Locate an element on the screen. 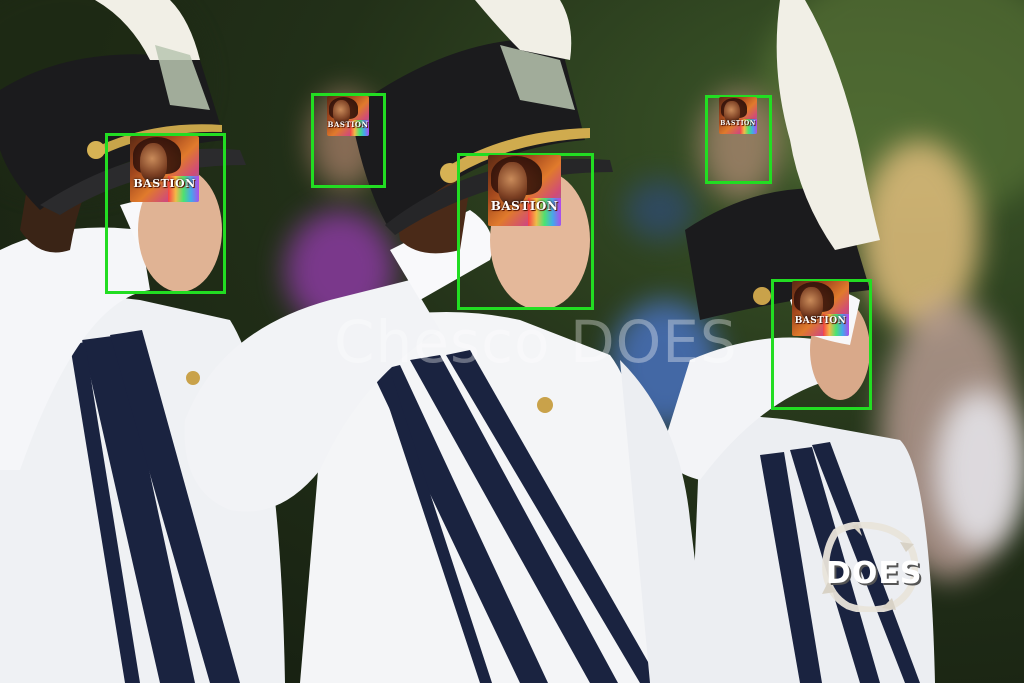 The image size is (1024, 683). watermark-text: Chesco DOES is located at coordinates (536, 342).